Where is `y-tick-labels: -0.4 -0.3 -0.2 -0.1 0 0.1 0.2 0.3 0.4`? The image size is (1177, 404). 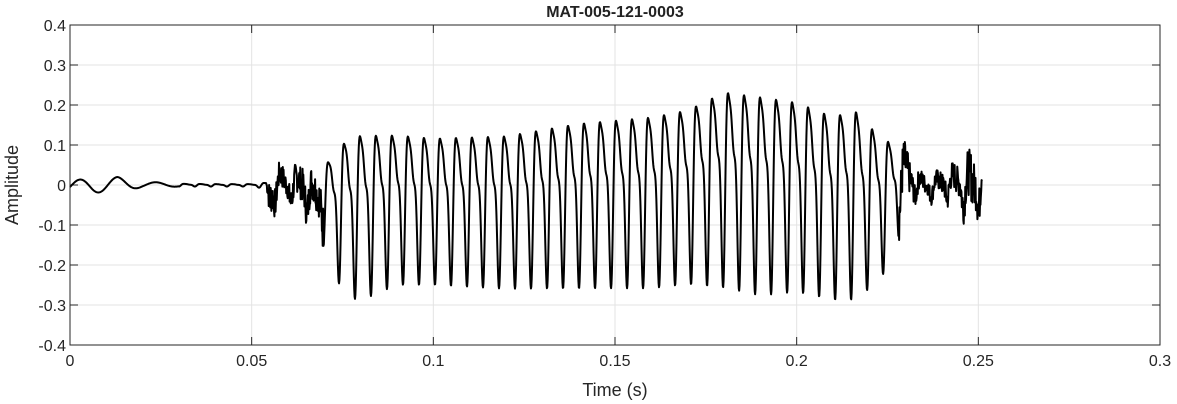 y-tick-labels: -0.4 -0.3 -0.2 -0.1 0 0.1 0.2 0.3 0.4 is located at coordinates (52, 186).